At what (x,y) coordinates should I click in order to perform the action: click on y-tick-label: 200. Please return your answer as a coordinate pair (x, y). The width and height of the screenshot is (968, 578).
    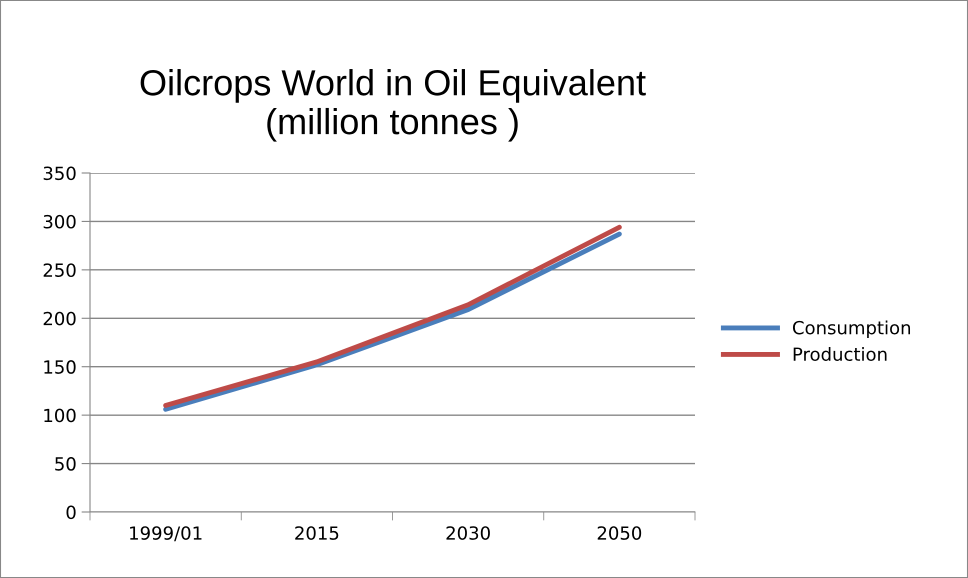
    Looking at the image, I should click on (60, 319).